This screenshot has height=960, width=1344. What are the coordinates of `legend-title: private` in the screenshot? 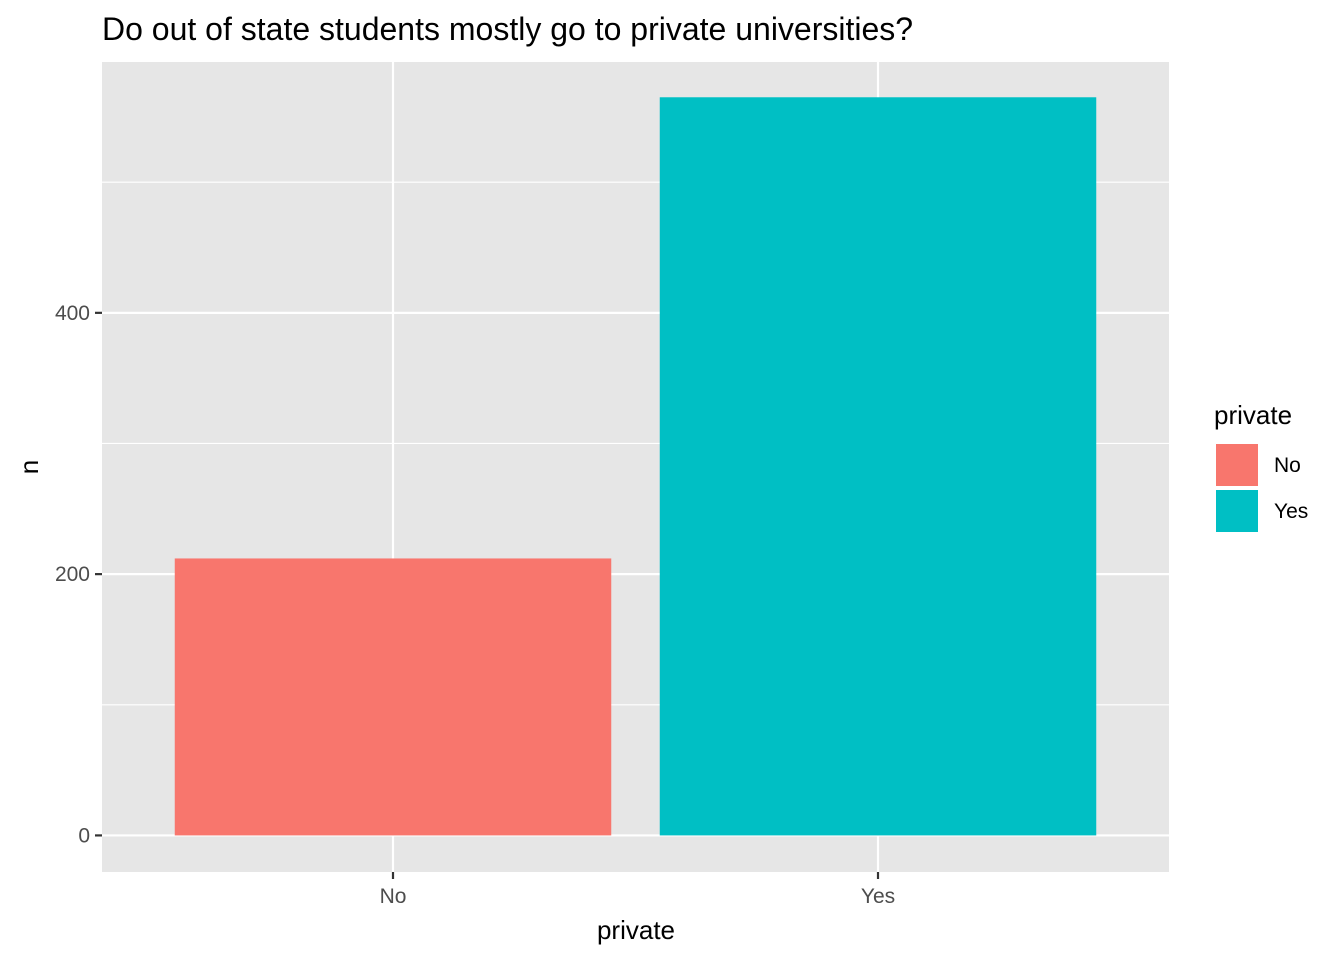 It's located at (1253, 415).